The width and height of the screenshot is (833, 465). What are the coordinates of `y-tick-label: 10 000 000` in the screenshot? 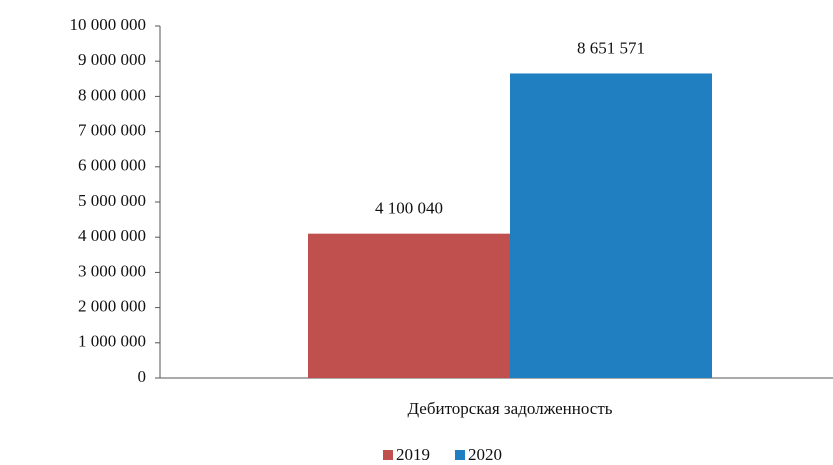 It's located at (108, 24).